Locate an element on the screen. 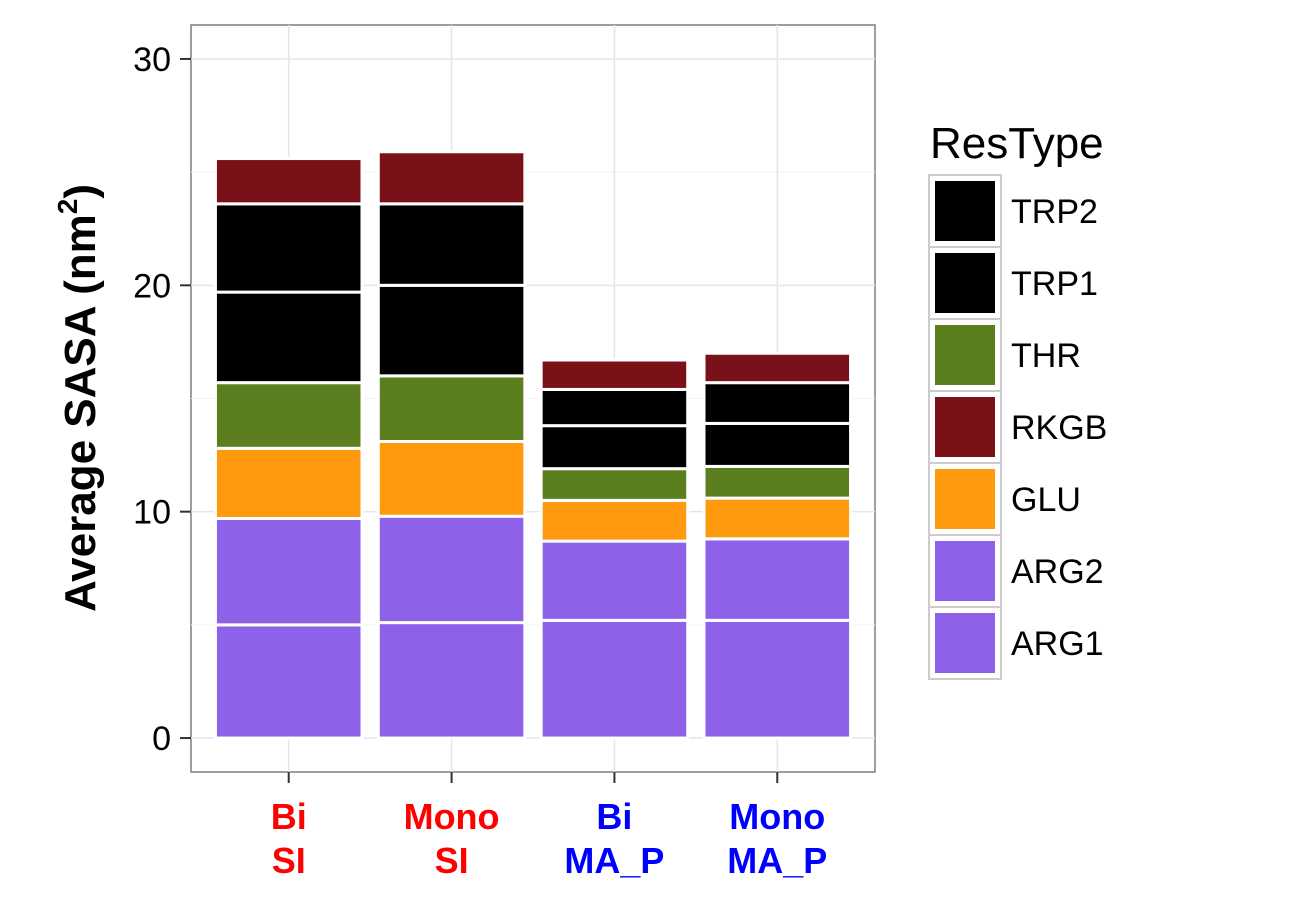  x-tick-label: Bi SI is located at coordinates (289, 838).